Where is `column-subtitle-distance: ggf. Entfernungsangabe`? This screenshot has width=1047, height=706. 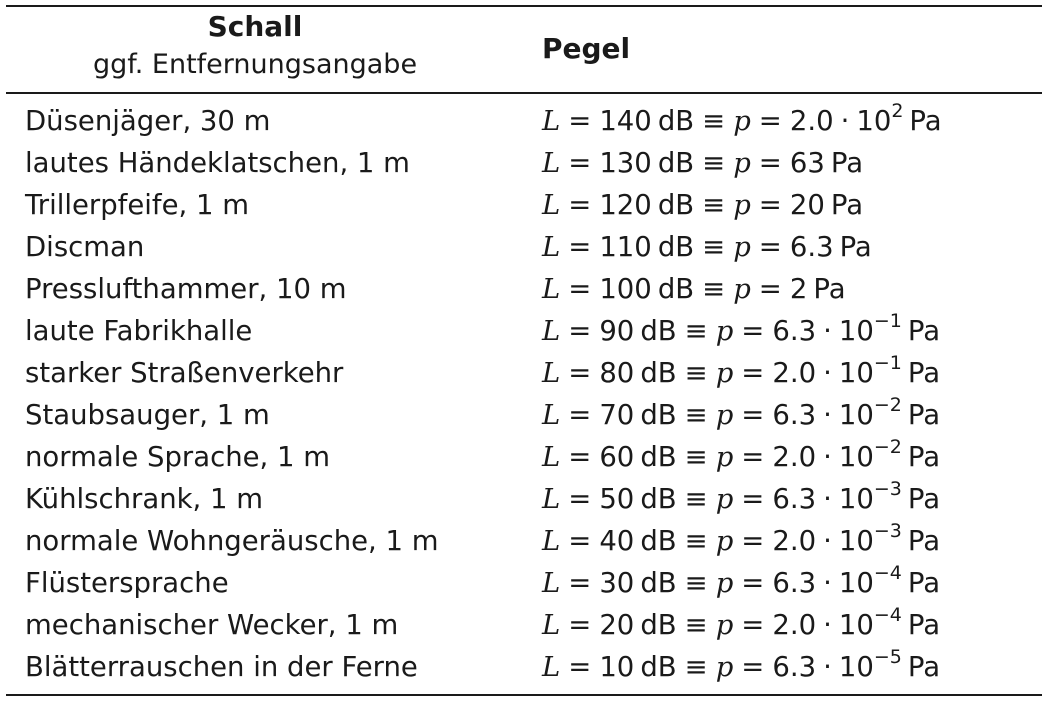 column-subtitle-distance: ggf. Entfernungsangabe is located at coordinates (255, 64).